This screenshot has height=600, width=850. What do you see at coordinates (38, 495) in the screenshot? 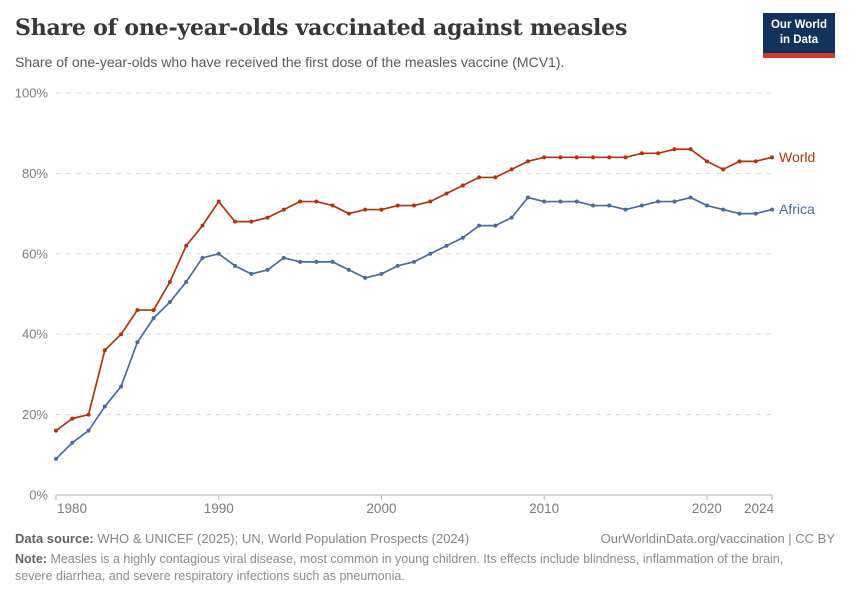
I see `y-tick-label: 0%` at bounding box center [38, 495].